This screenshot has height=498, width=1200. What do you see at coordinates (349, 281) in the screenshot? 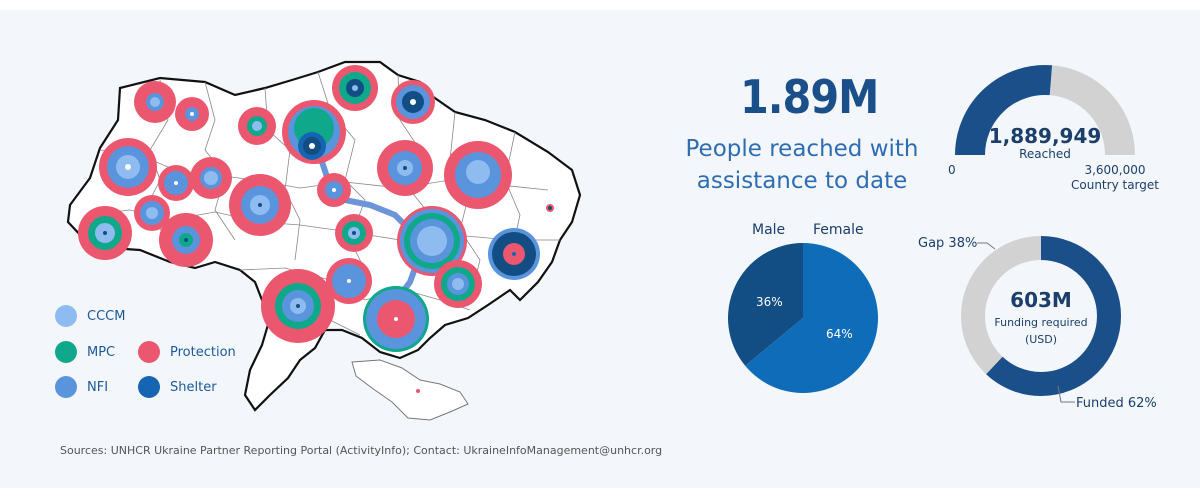
I see `bubble-mykolaiv` at bounding box center [349, 281].